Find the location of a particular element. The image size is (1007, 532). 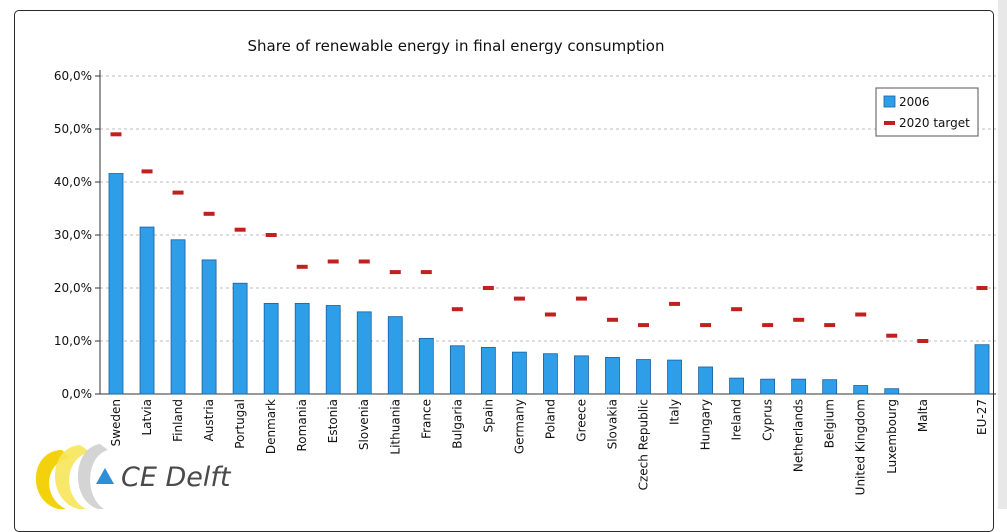

x-category-label: Luxembourg is located at coordinates (892, 436).